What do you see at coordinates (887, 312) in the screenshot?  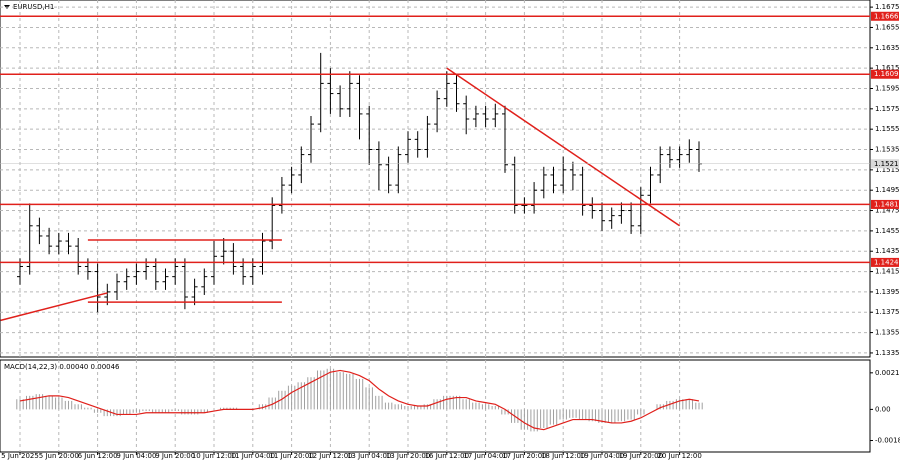 I see `y-tick-label: 1.1375` at bounding box center [887, 312].